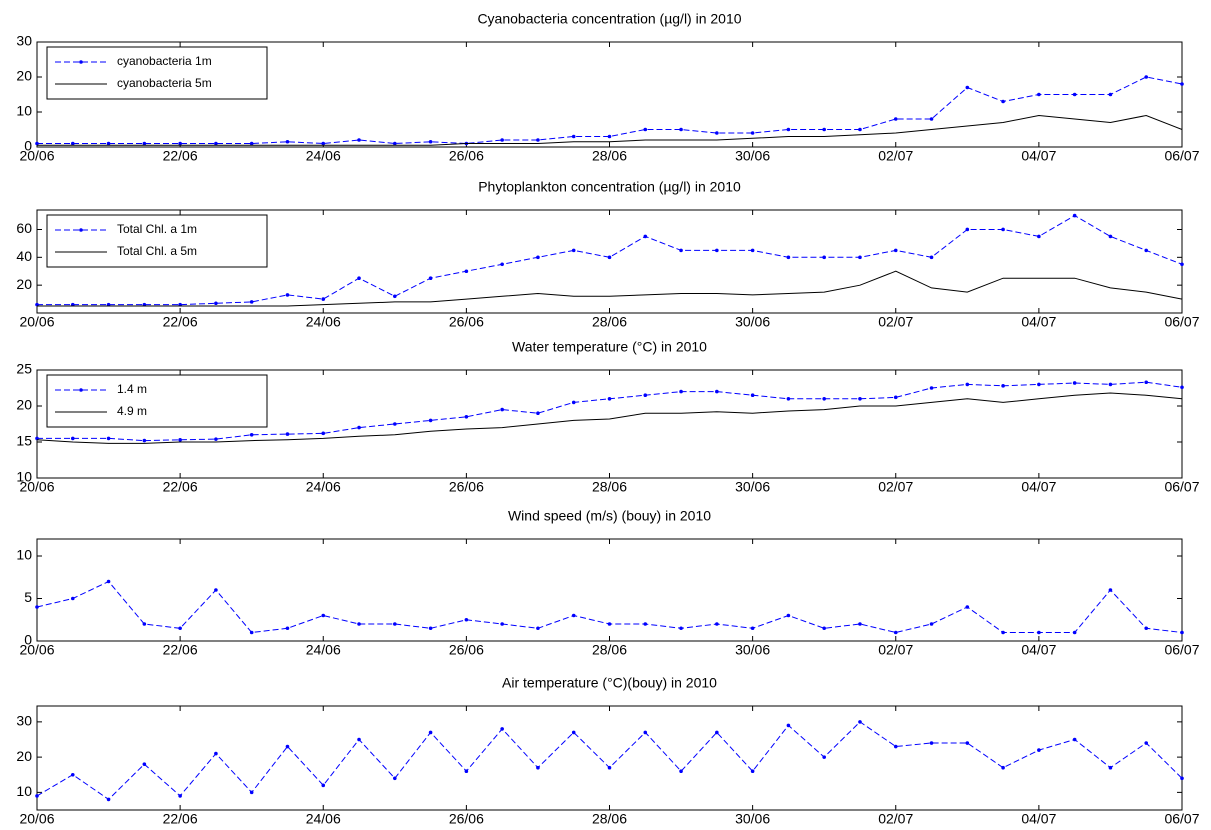  I want to click on y-tick-label: 15, so click(24, 441).